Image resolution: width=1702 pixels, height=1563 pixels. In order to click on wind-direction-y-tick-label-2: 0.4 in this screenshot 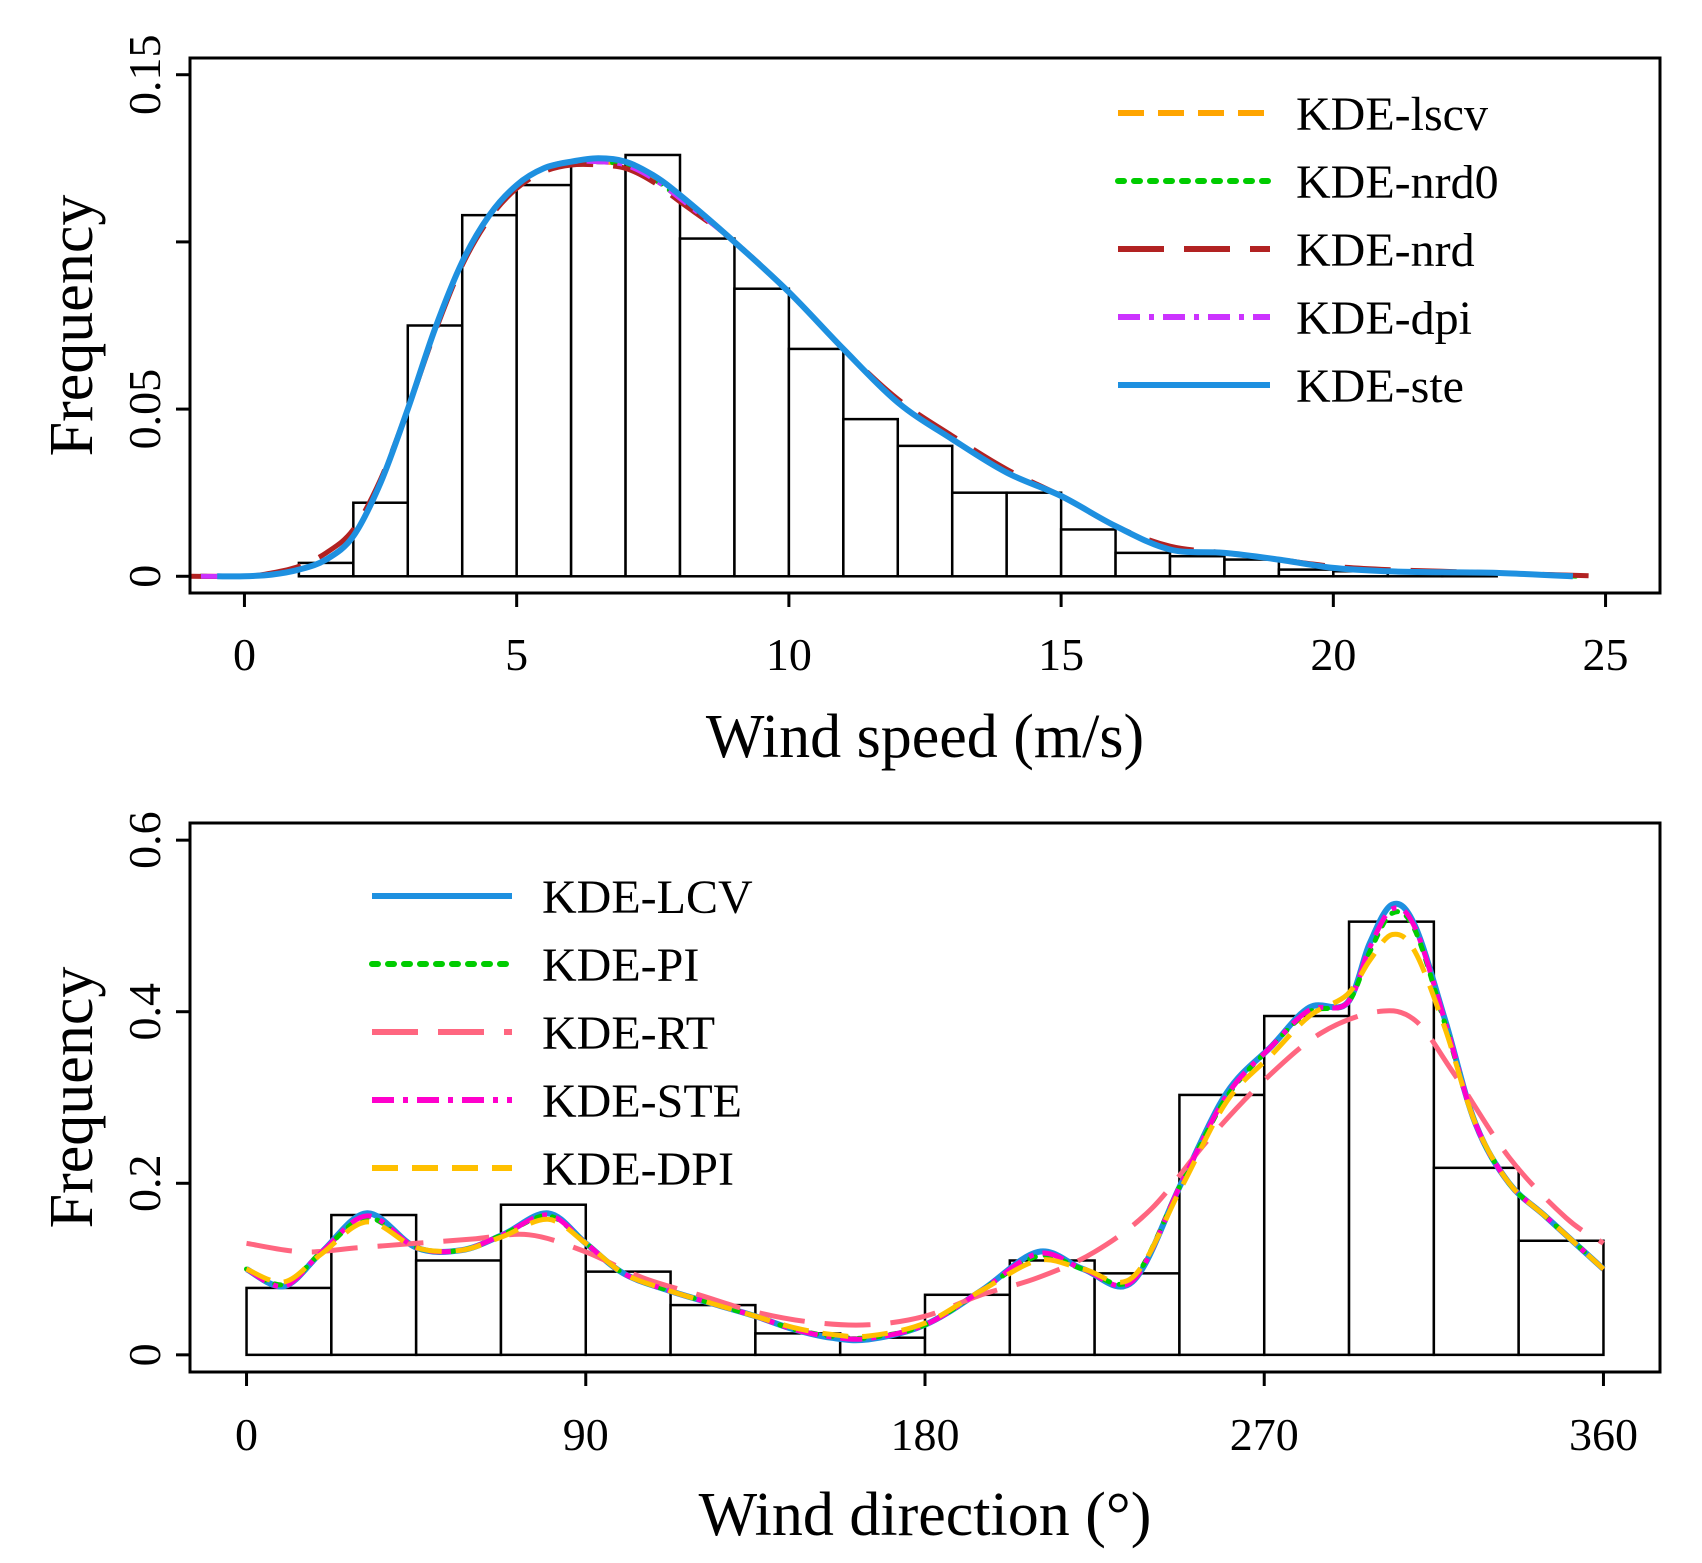, I will do `click(144, 1012)`.